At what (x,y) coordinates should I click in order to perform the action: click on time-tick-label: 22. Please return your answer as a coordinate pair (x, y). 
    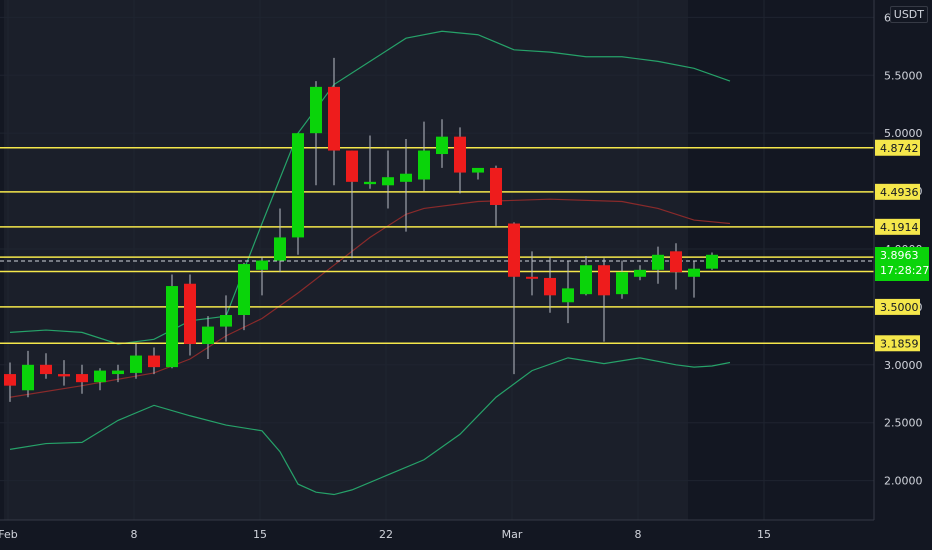
    Looking at the image, I should click on (386, 534).